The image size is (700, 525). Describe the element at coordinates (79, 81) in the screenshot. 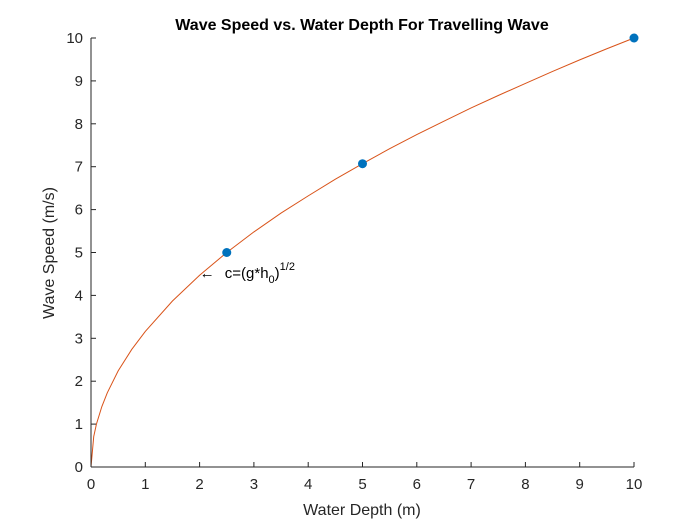

I see `y-tick-label: 9` at that location.